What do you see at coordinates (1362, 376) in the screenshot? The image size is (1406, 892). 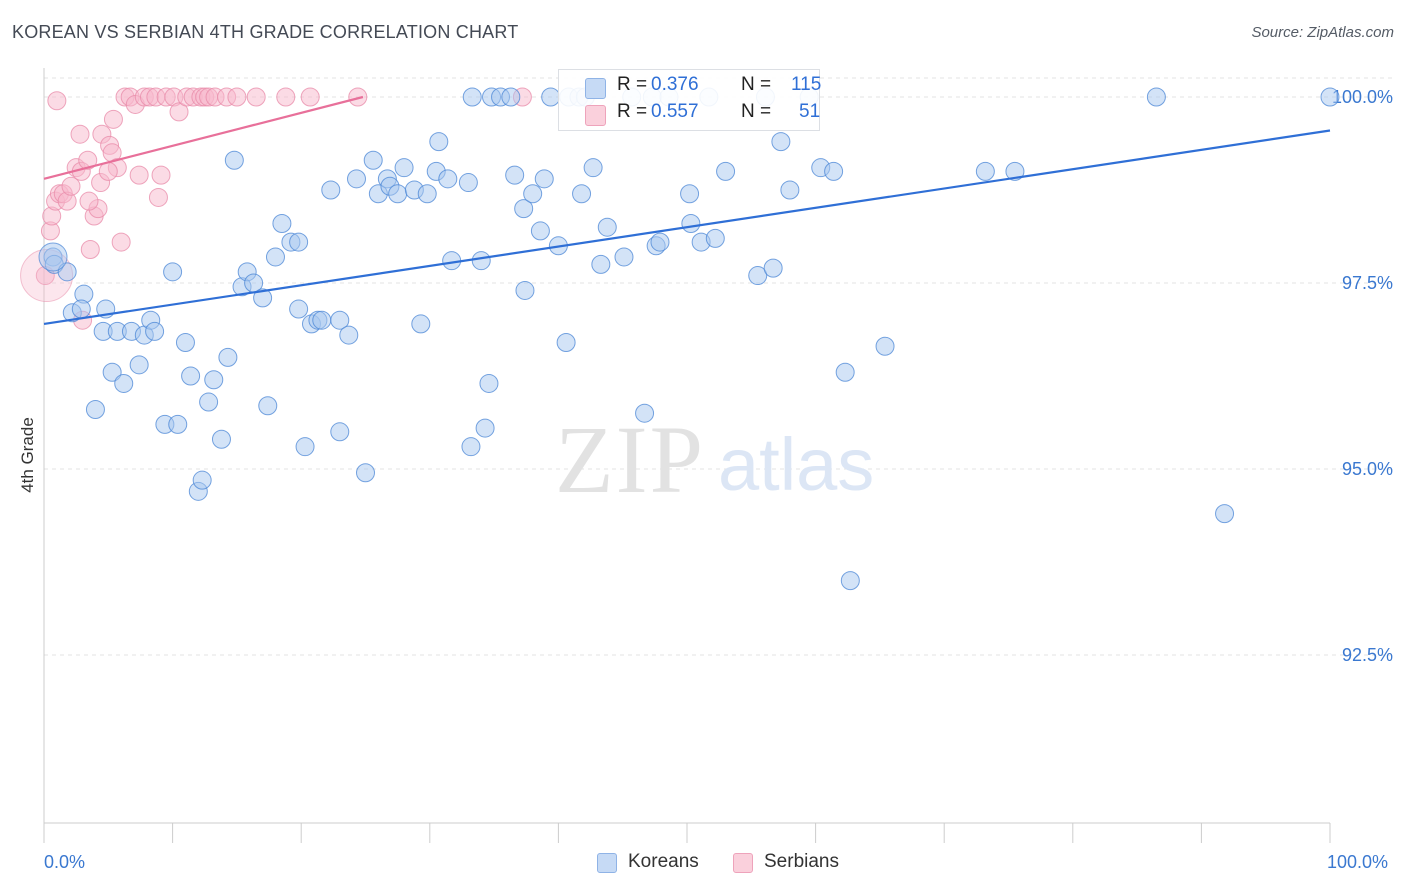 I see `y-tick-labels: 92.5% 95.0% 97.5% 100.0%` at bounding box center [1362, 376].